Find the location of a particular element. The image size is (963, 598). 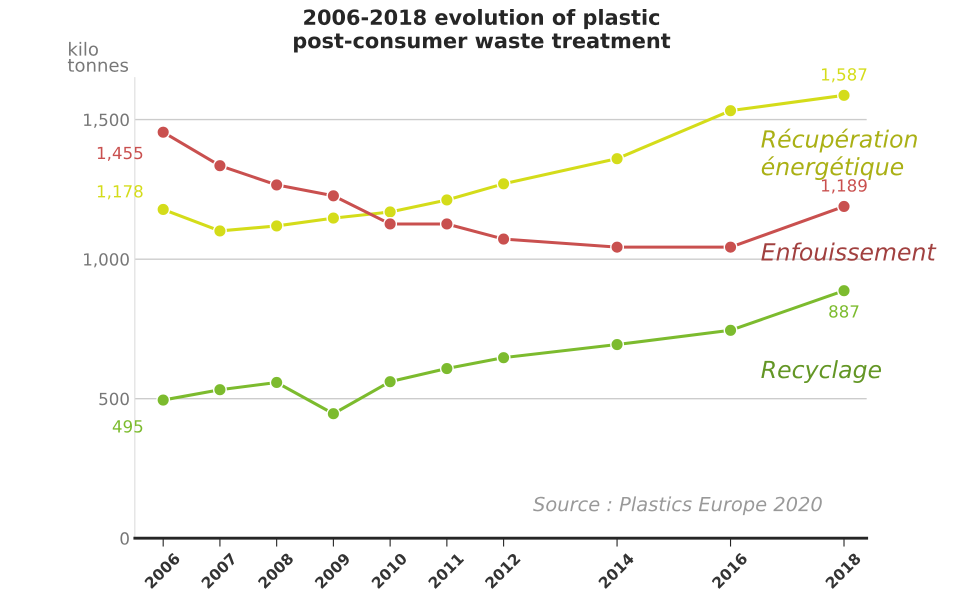

y-axis-title: kilo tonnes is located at coordinates (98, 57).